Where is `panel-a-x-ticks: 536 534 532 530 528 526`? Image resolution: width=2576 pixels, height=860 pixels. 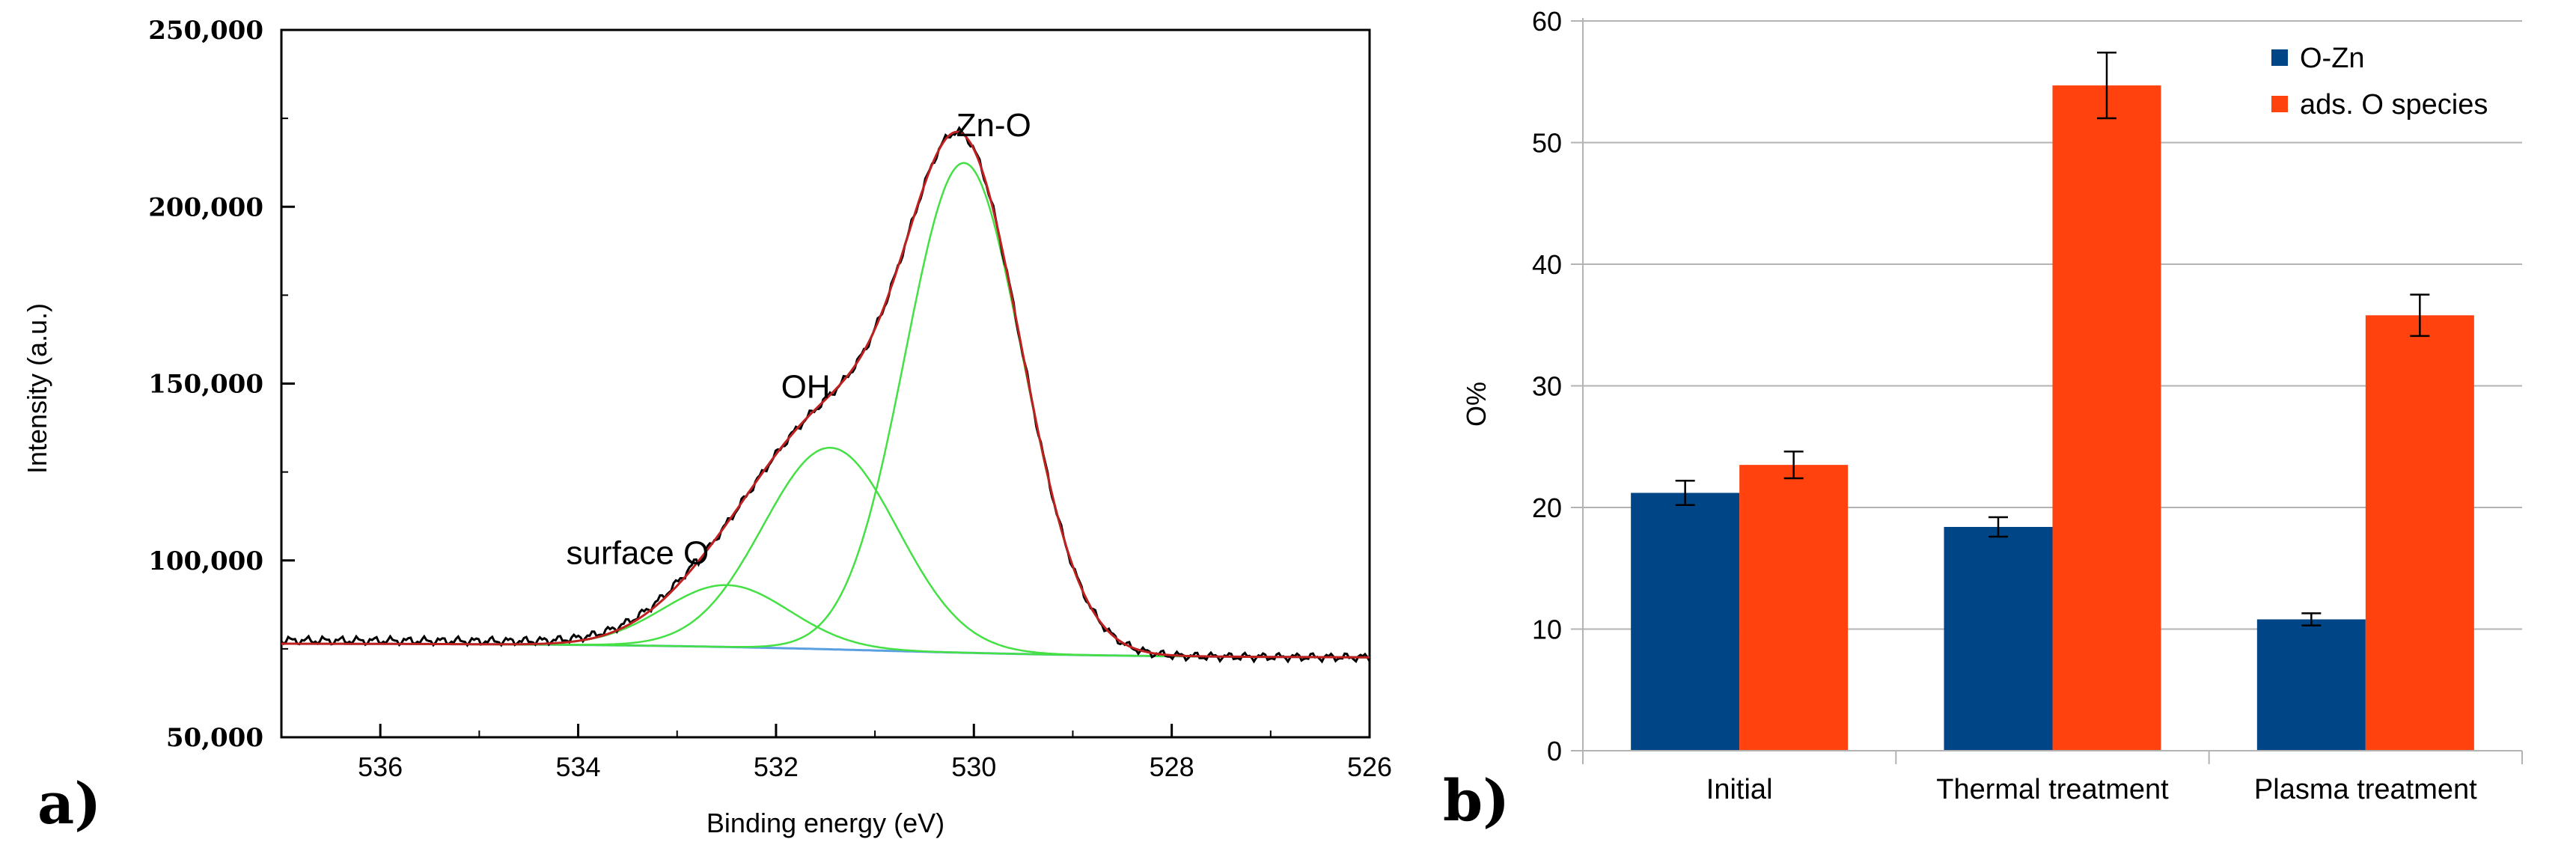
panel-a-x-ticks: 536 534 532 530 528 526 is located at coordinates (837, 753).